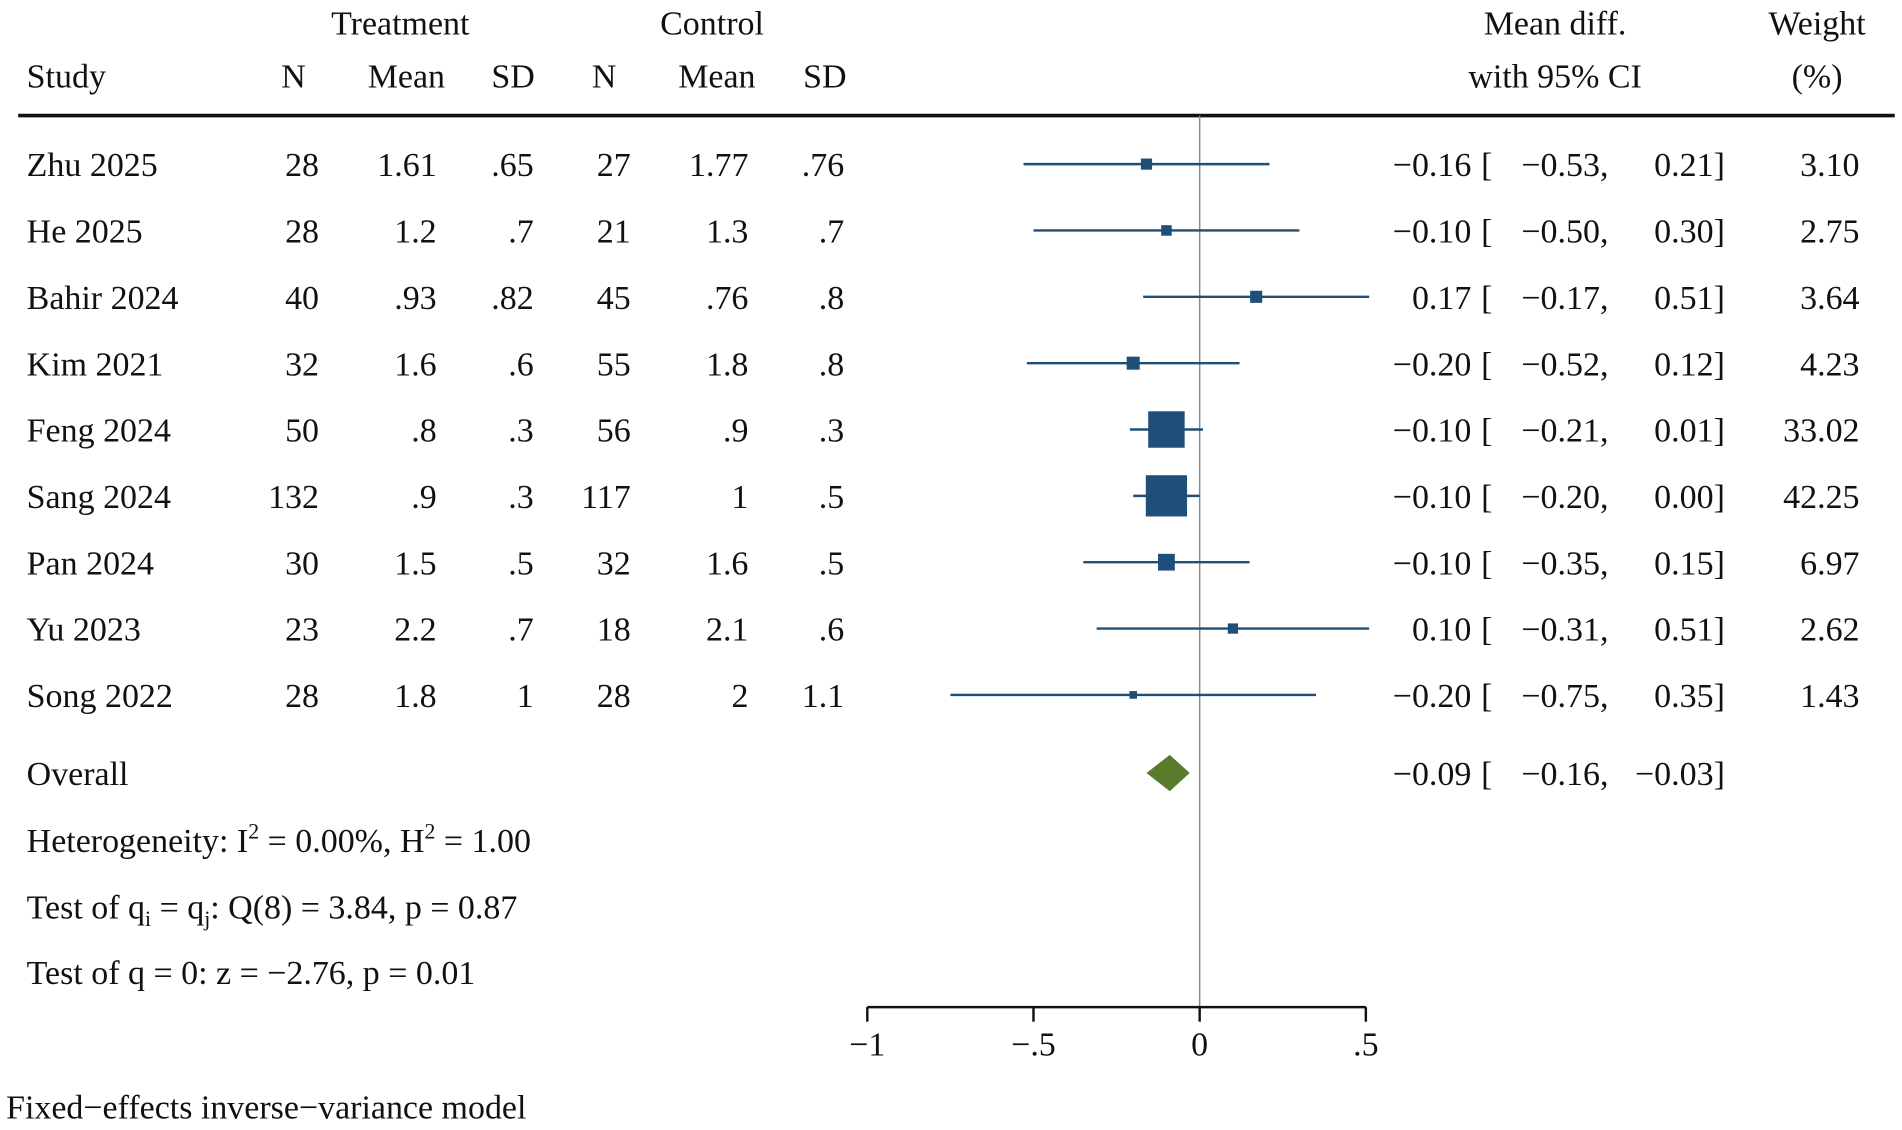 The width and height of the screenshot is (1902, 1130). Describe the element at coordinates (604, 77) in the screenshot. I see `header-c-n: N` at that location.